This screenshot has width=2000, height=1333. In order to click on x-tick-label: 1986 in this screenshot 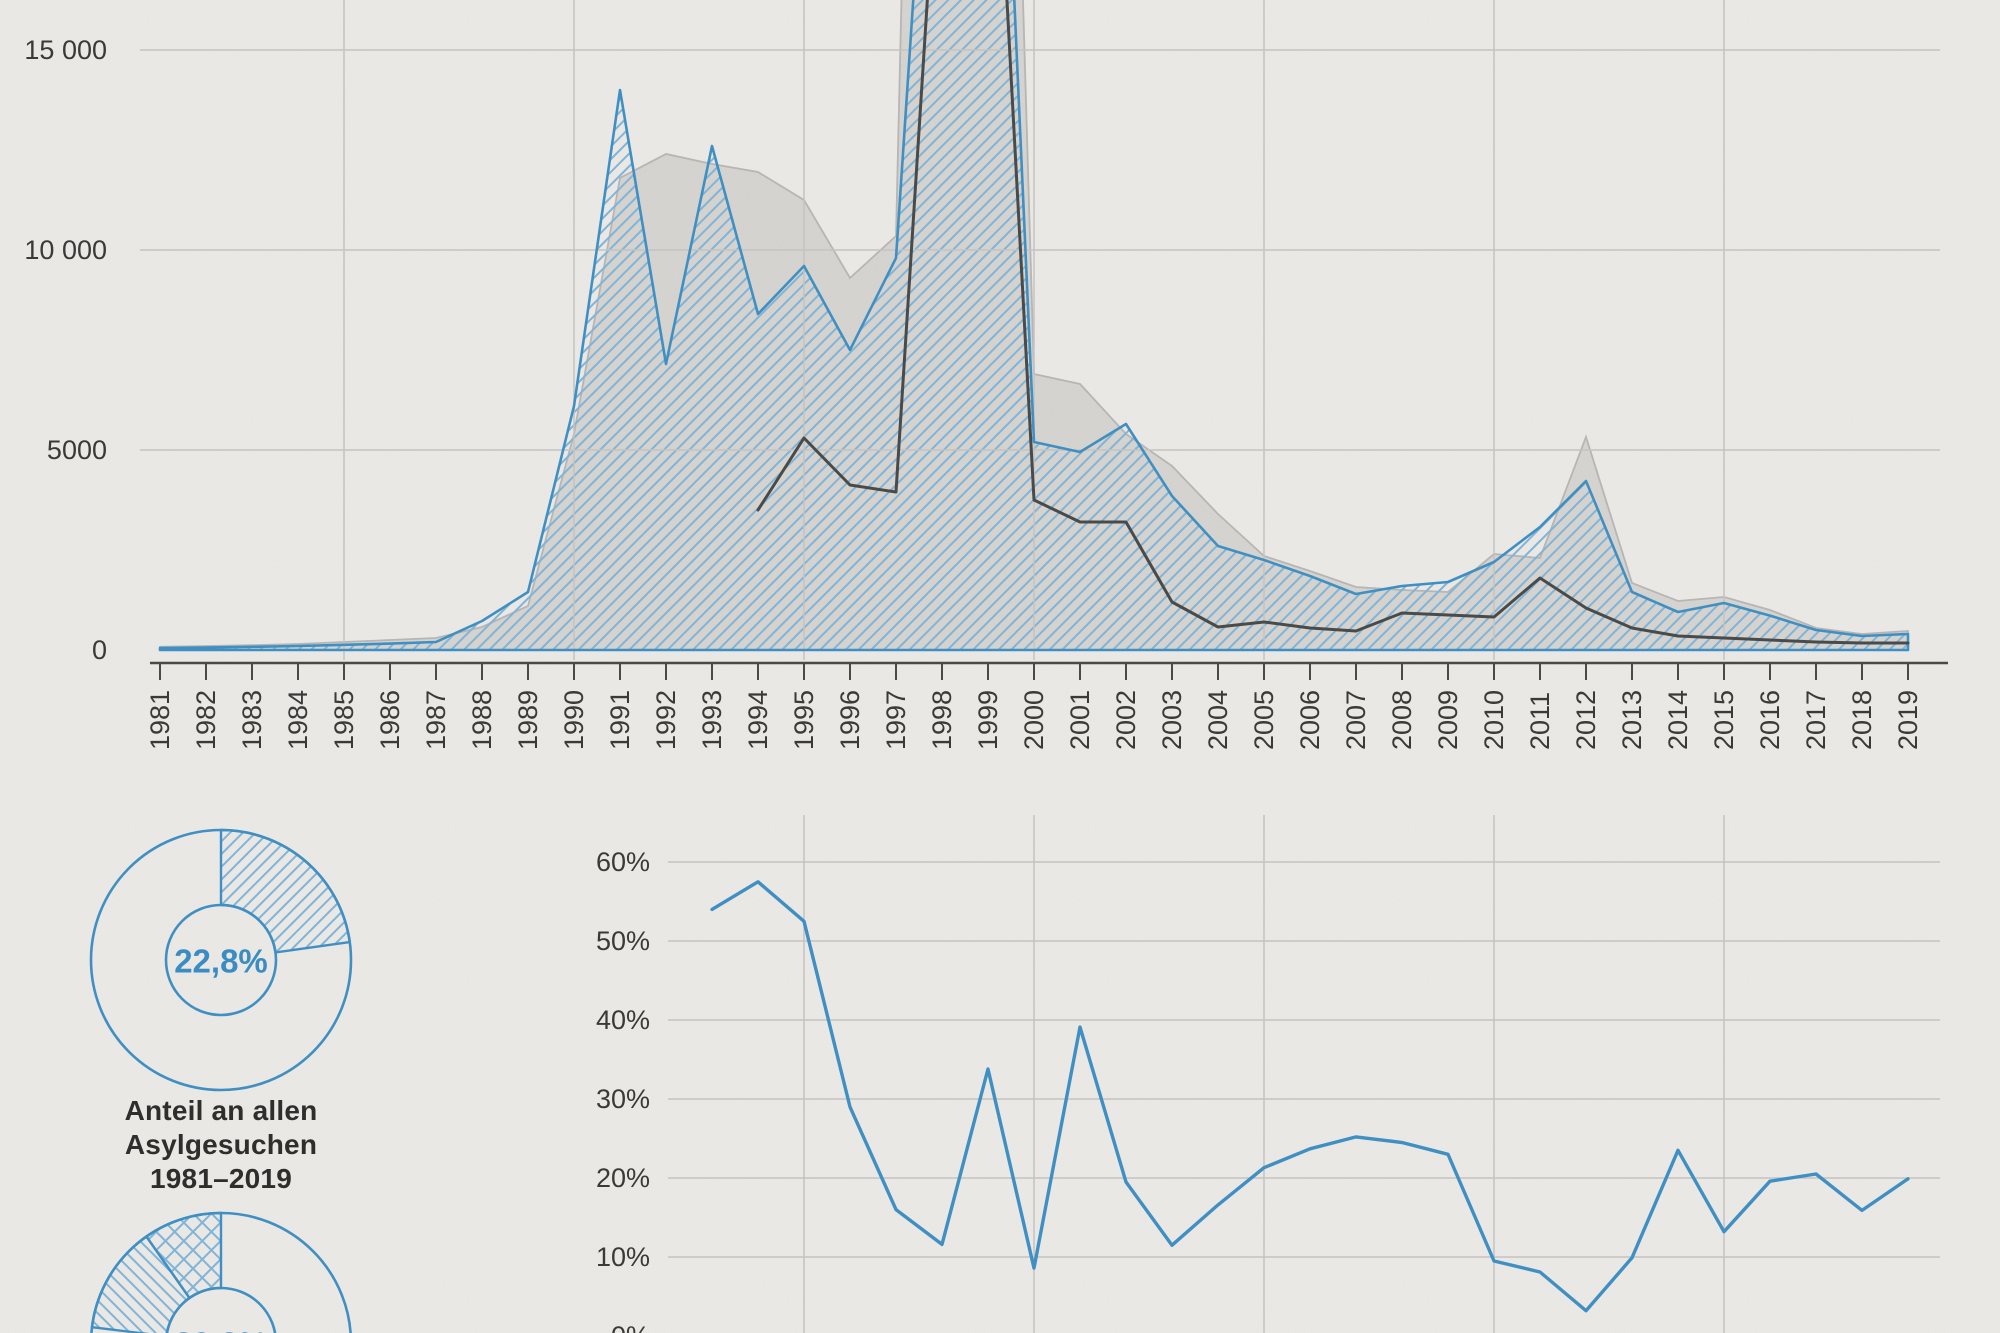, I will do `click(390, 720)`.